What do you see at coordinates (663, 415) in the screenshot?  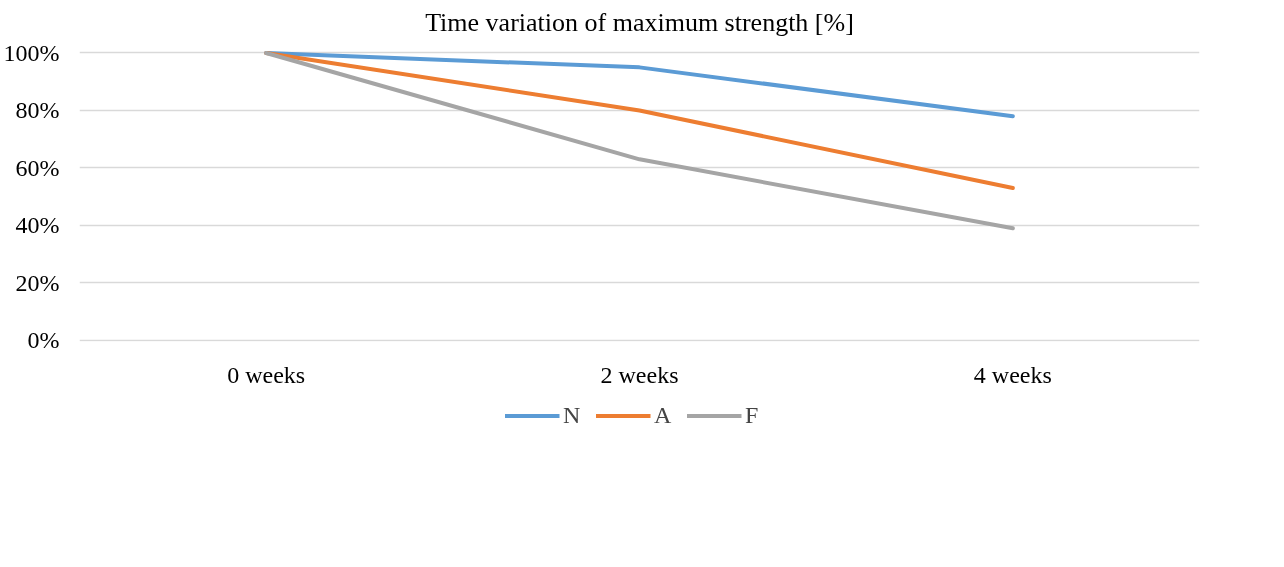 I see `legend-label: A` at bounding box center [663, 415].